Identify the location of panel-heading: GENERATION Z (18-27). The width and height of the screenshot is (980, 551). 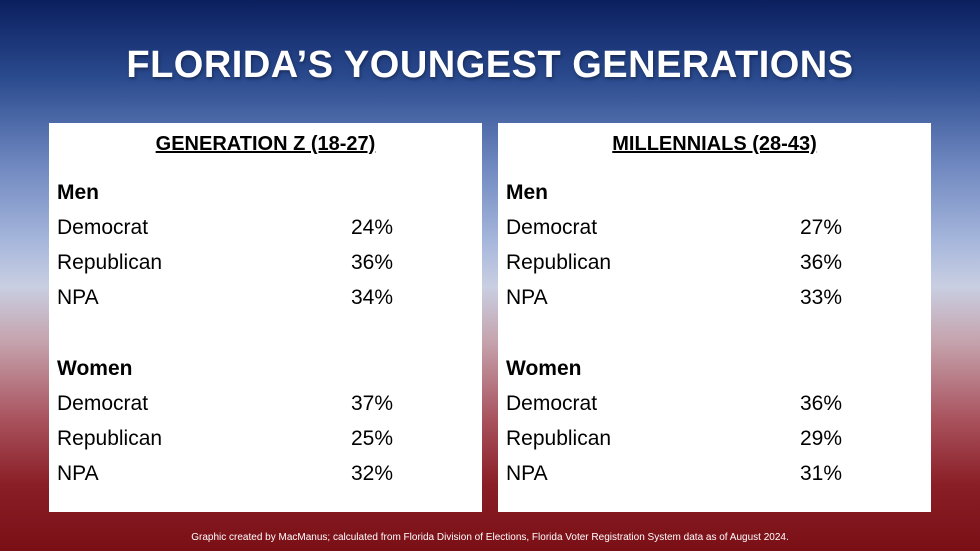
(265, 144).